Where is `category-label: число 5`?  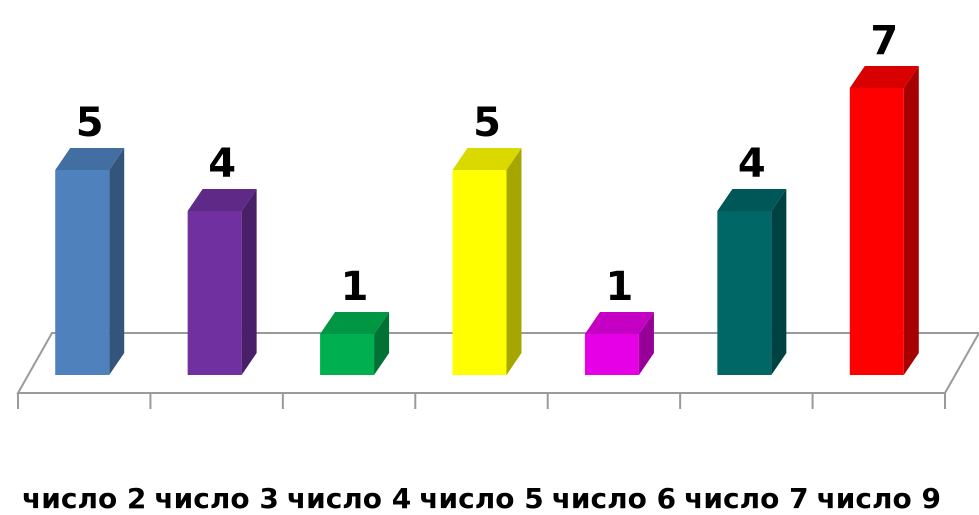 category-label: число 5 is located at coordinates (481, 498).